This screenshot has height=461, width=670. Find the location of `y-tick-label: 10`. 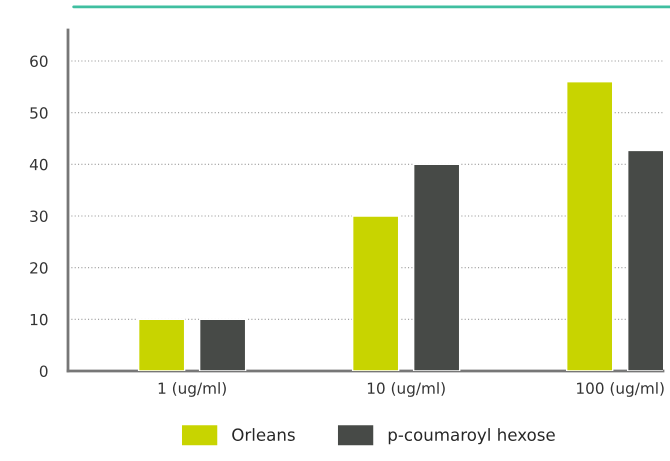

y-tick-label: 10 is located at coordinates (39, 320).